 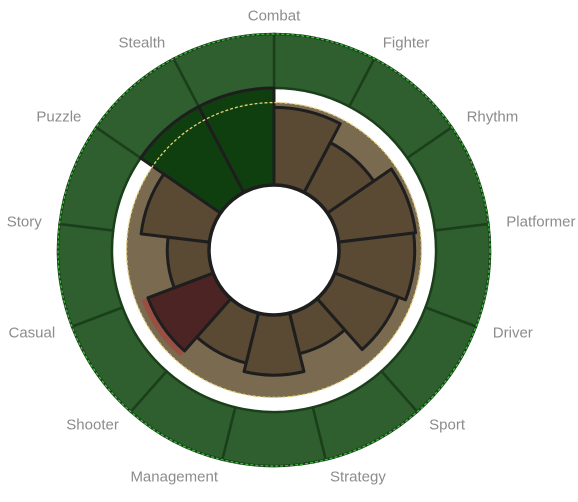 What do you see at coordinates (358, 477) in the screenshot?
I see `category-label-strategy: Strategy` at bounding box center [358, 477].